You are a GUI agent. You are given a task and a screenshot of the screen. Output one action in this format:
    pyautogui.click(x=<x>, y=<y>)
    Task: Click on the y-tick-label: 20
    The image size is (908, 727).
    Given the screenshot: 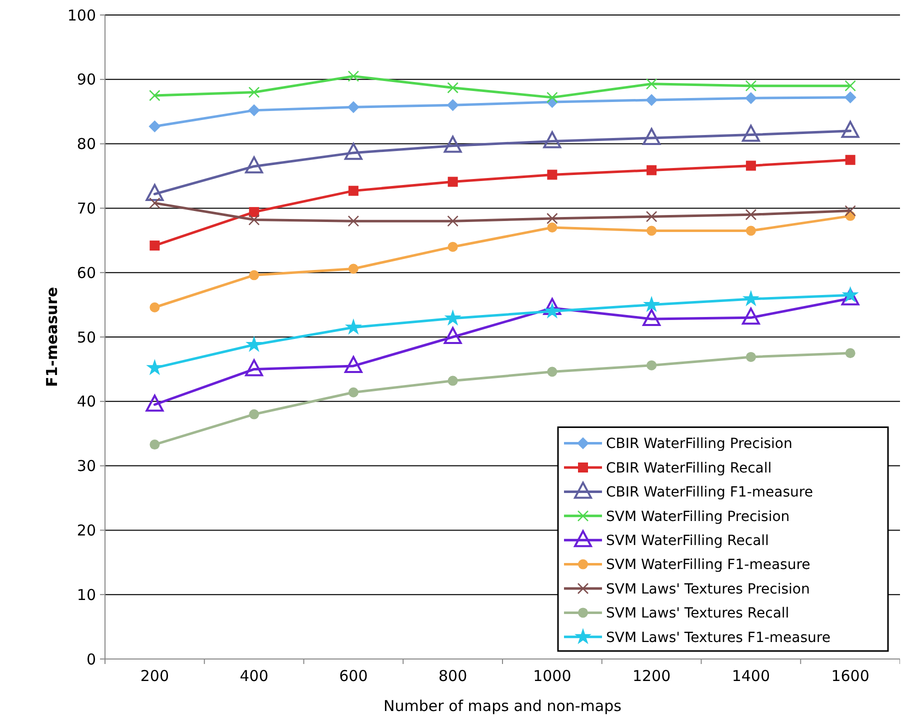 What is the action you would take?
    pyautogui.click(x=86, y=530)
    